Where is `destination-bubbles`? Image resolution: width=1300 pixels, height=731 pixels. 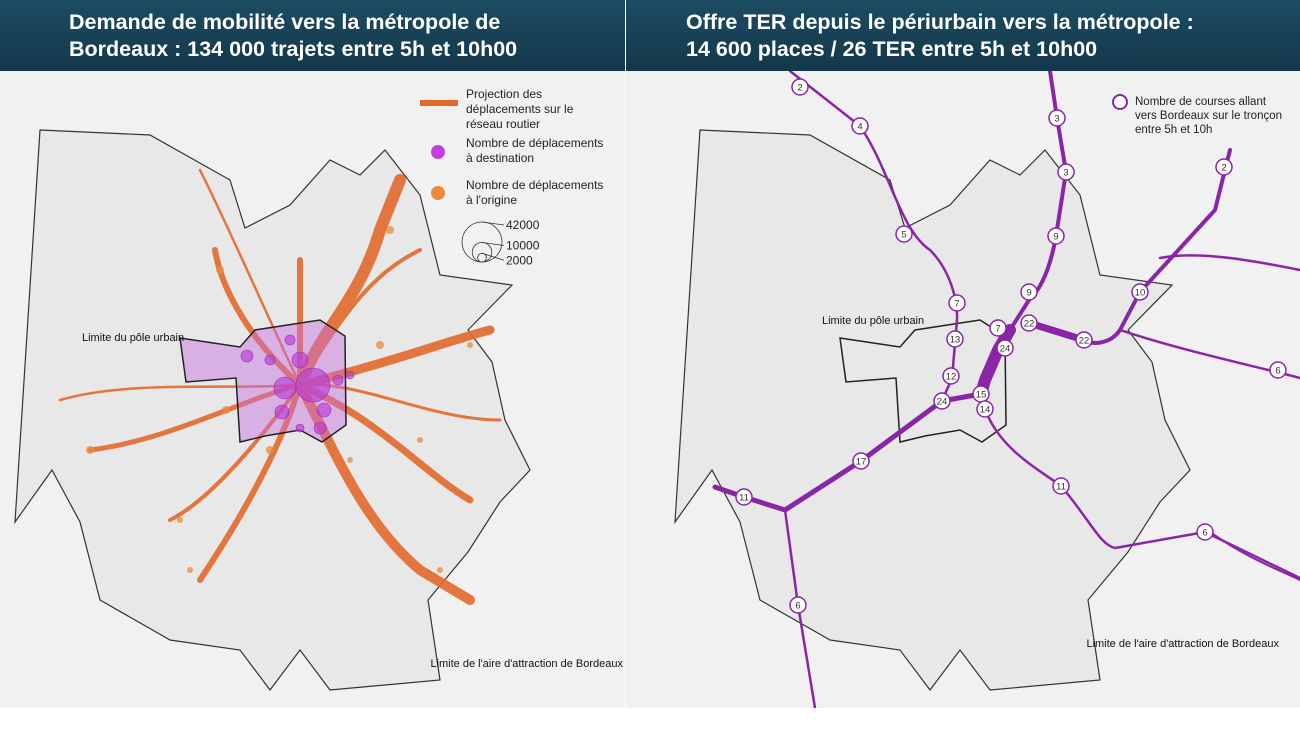 destination-bubbles is located at coordinates (297, 384).